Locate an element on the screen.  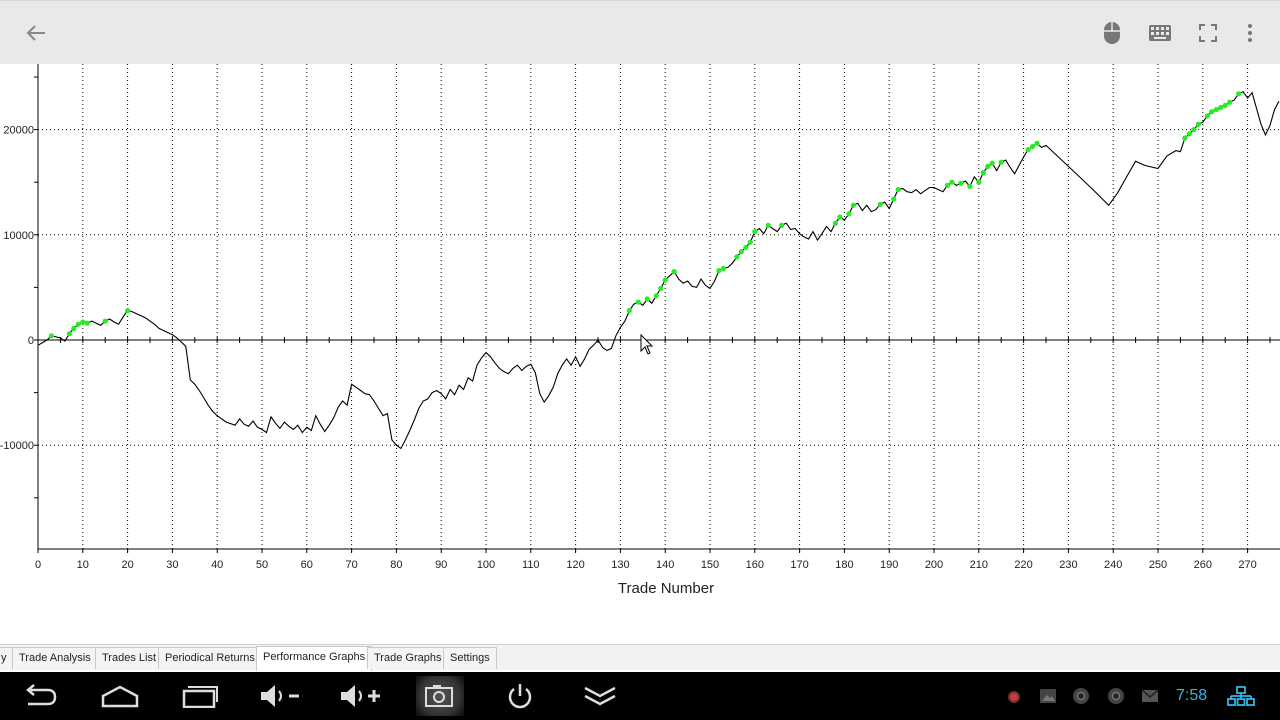
volume-up-icon is located at coordinates (360, 696).